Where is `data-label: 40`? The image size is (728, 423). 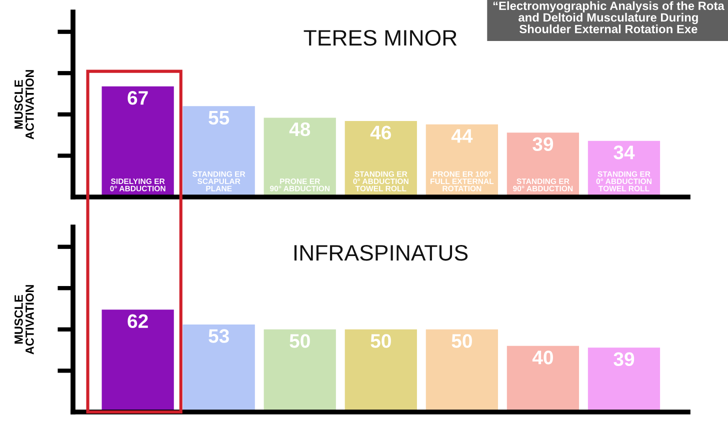 data-label: 40 is located at coordinates (542, 357).